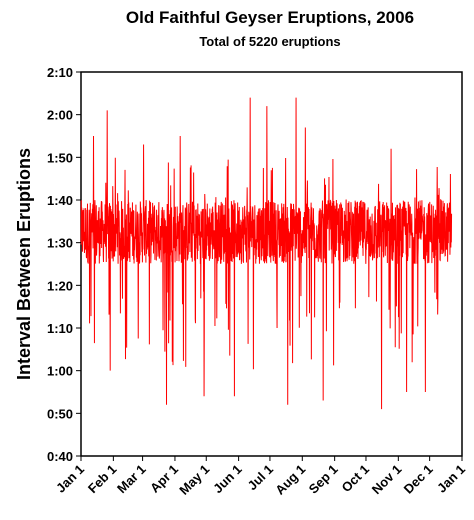 This screenshot has height=520, width=474. I want to click on y-tick-label: 0:40, so click(60, 456).